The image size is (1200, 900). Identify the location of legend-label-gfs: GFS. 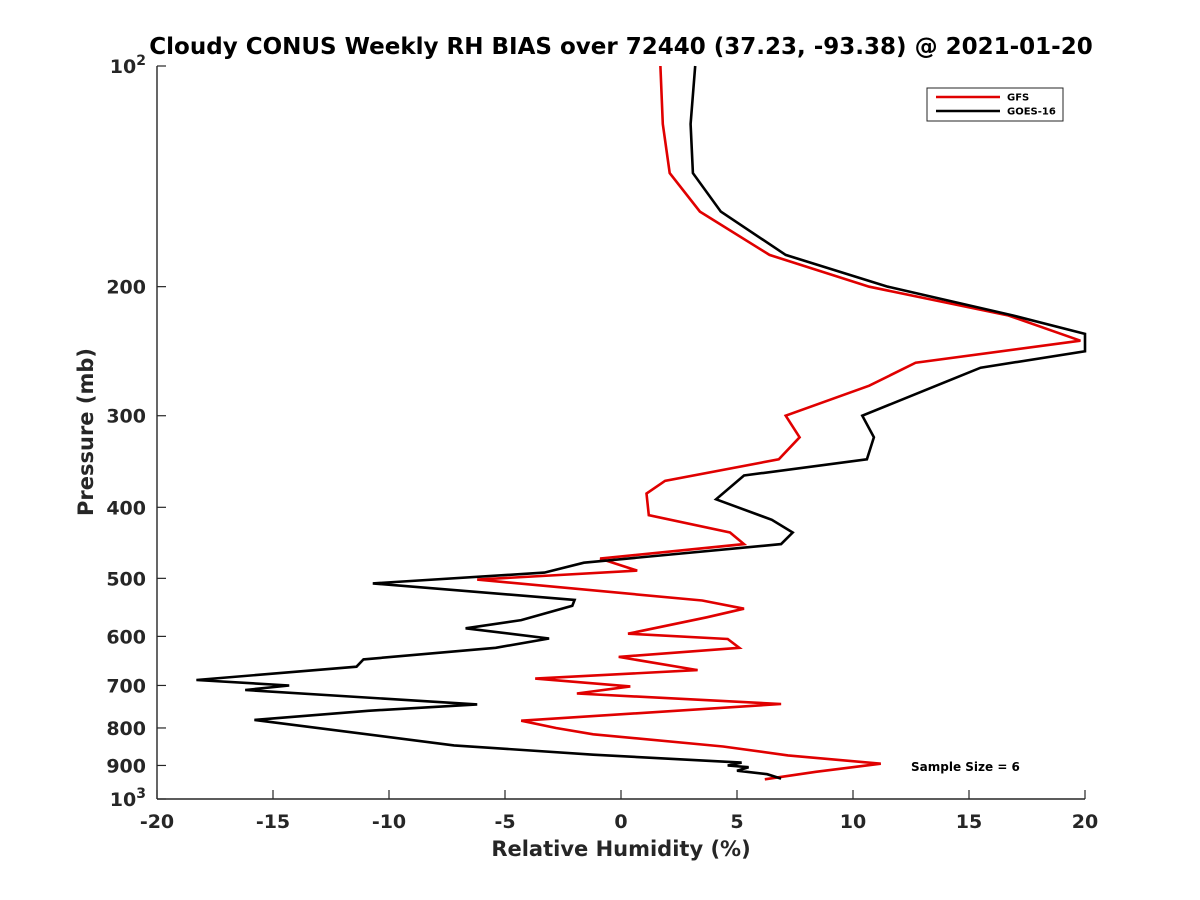
(1018, 98).